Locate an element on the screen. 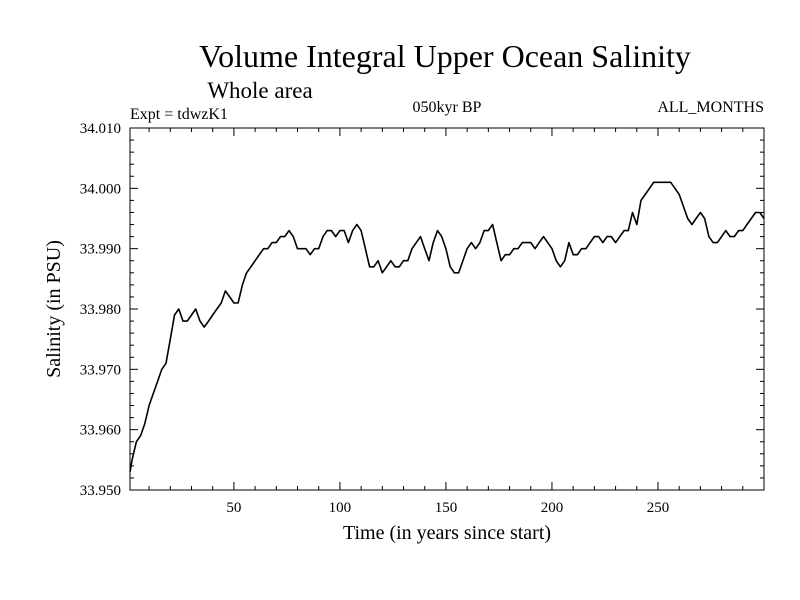 The width and height of the screenshot is (800, 600). x-tick-label: 100 is located at coordinates (340, 508).